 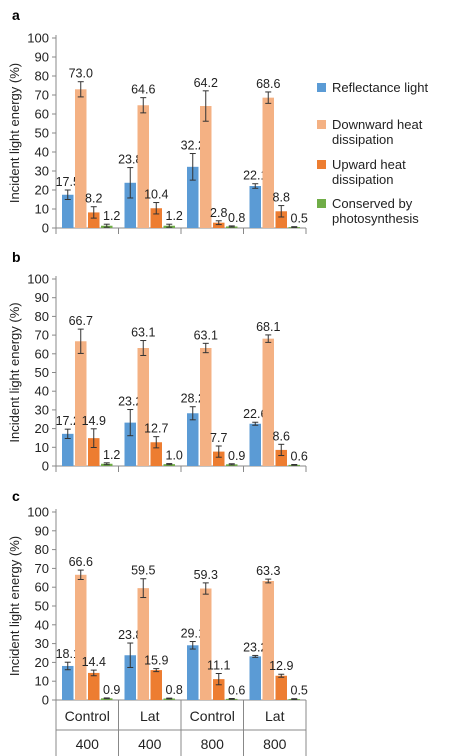 I want to click on data-label: 17.5, so click(x=68, y=182).